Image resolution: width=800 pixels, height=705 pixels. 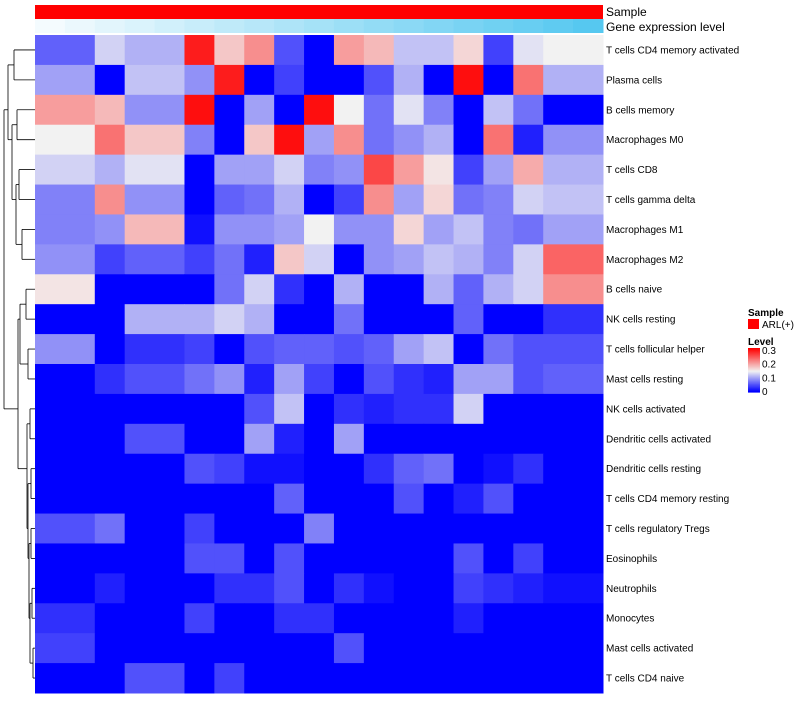 What do you see at coordinates (631, 589) in the screenshot?
I see `row-label: Neutrophils` at bounding box center [631, 589].